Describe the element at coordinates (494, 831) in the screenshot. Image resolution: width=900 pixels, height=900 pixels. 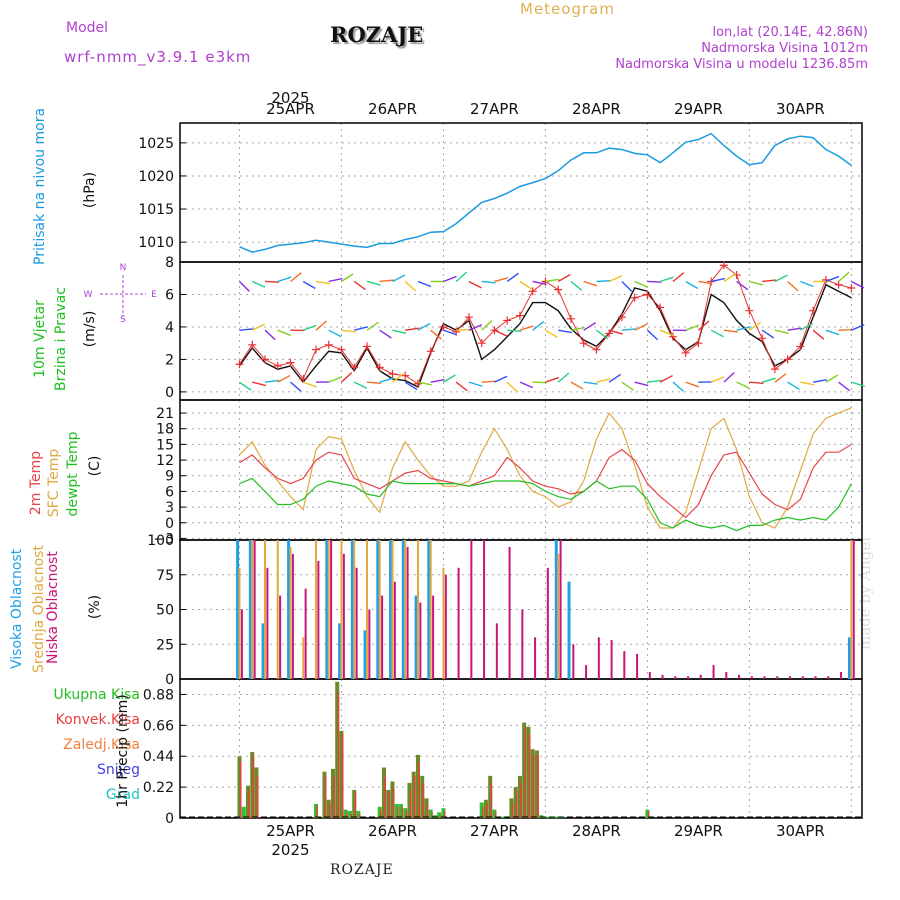
I see `day-label-bottom: 27APR` at that location.